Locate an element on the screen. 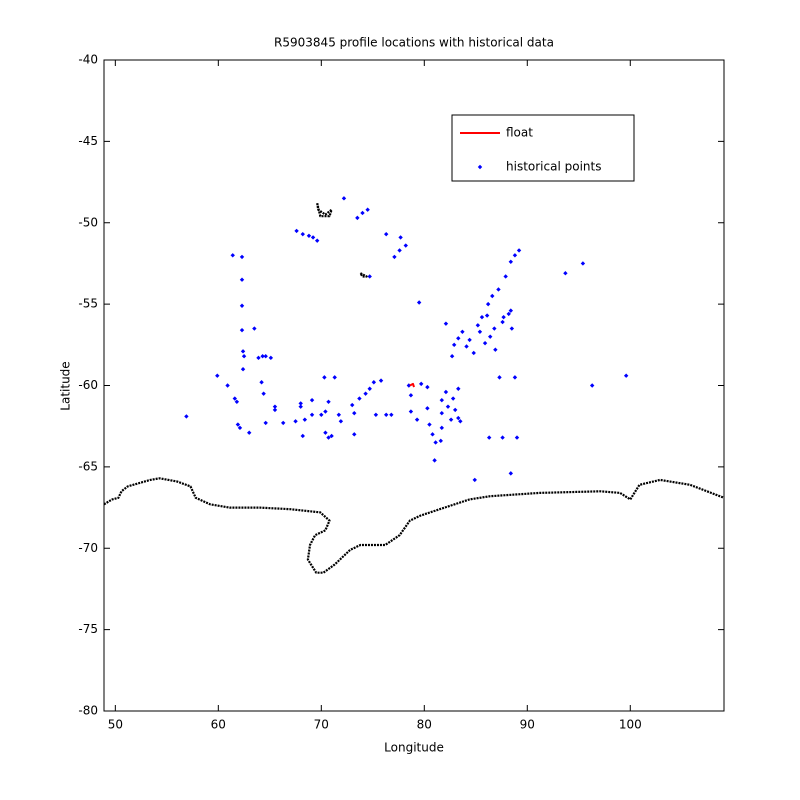 Image resolution: width=800 pixels, height=800 pixels. legend: float historical points is located at coordinates (543, 148).